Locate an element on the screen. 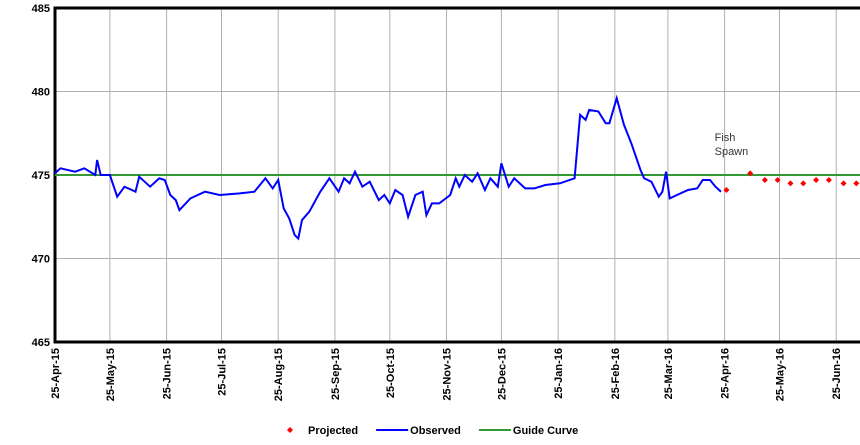  x-tick-label: 25-Dec-15 is located at coordinates (502, 374).